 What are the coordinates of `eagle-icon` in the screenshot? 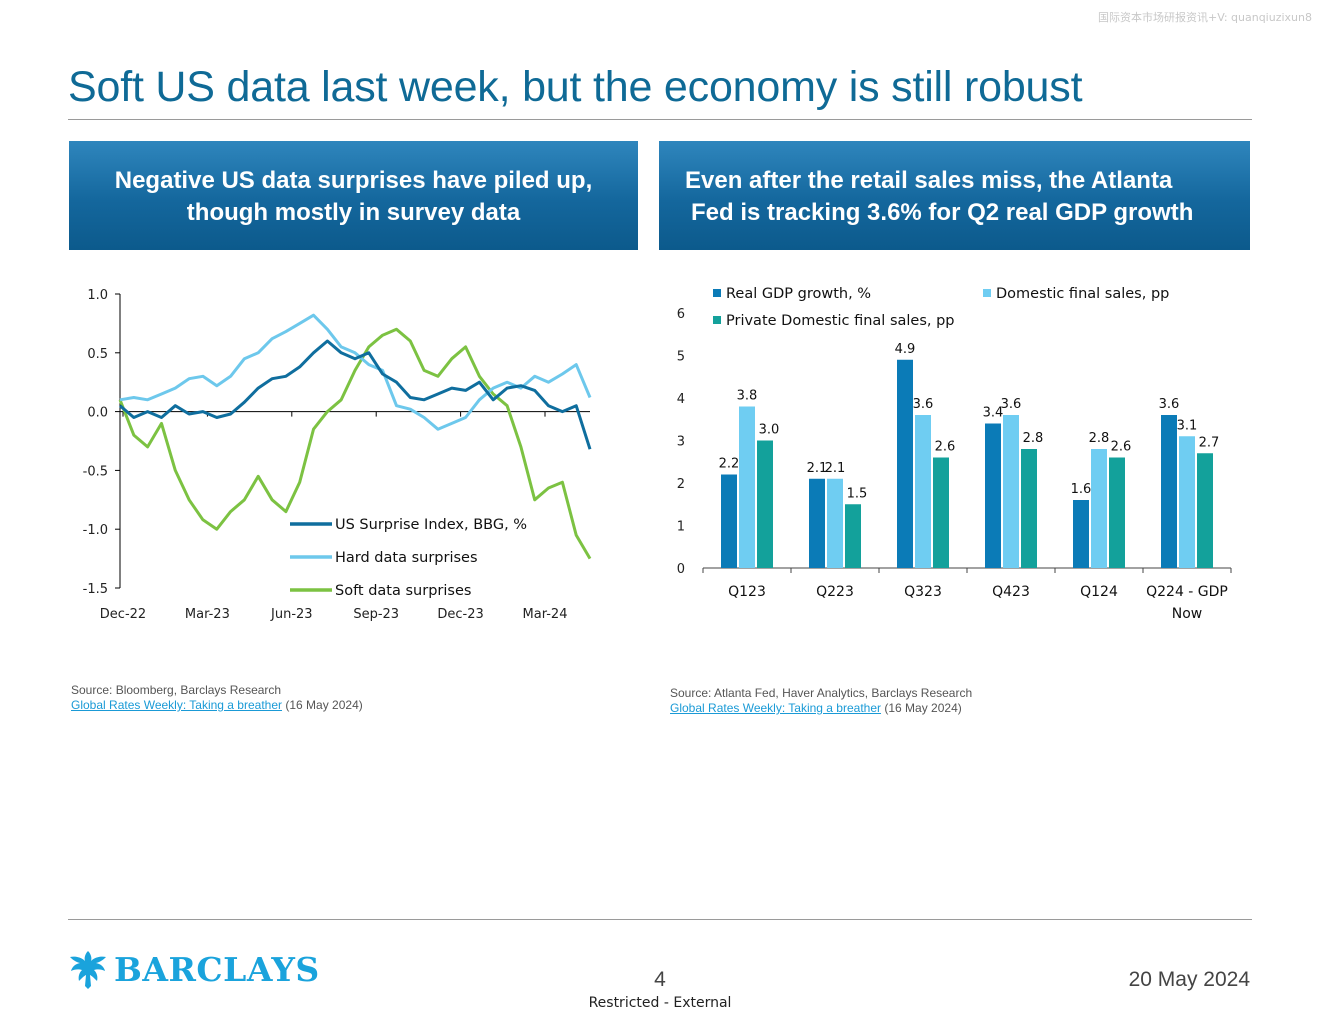 It's located at (88, 970).